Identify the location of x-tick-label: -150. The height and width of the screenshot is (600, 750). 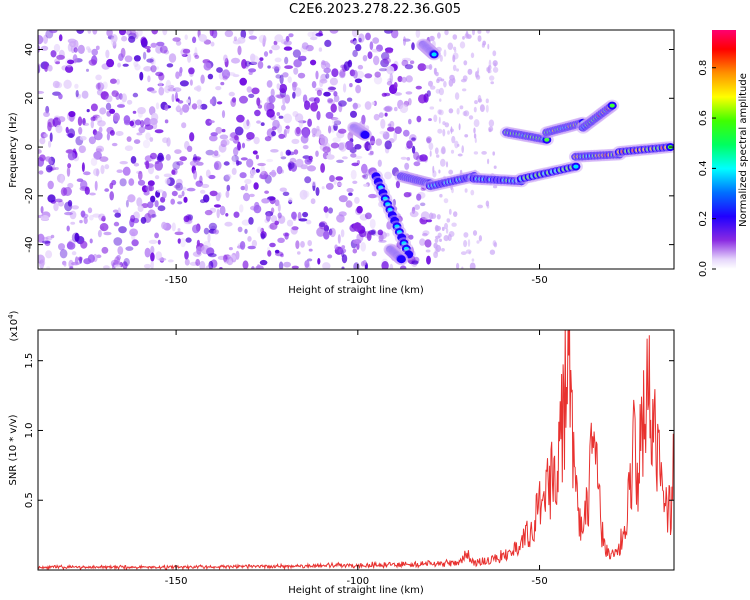
(176, 581).